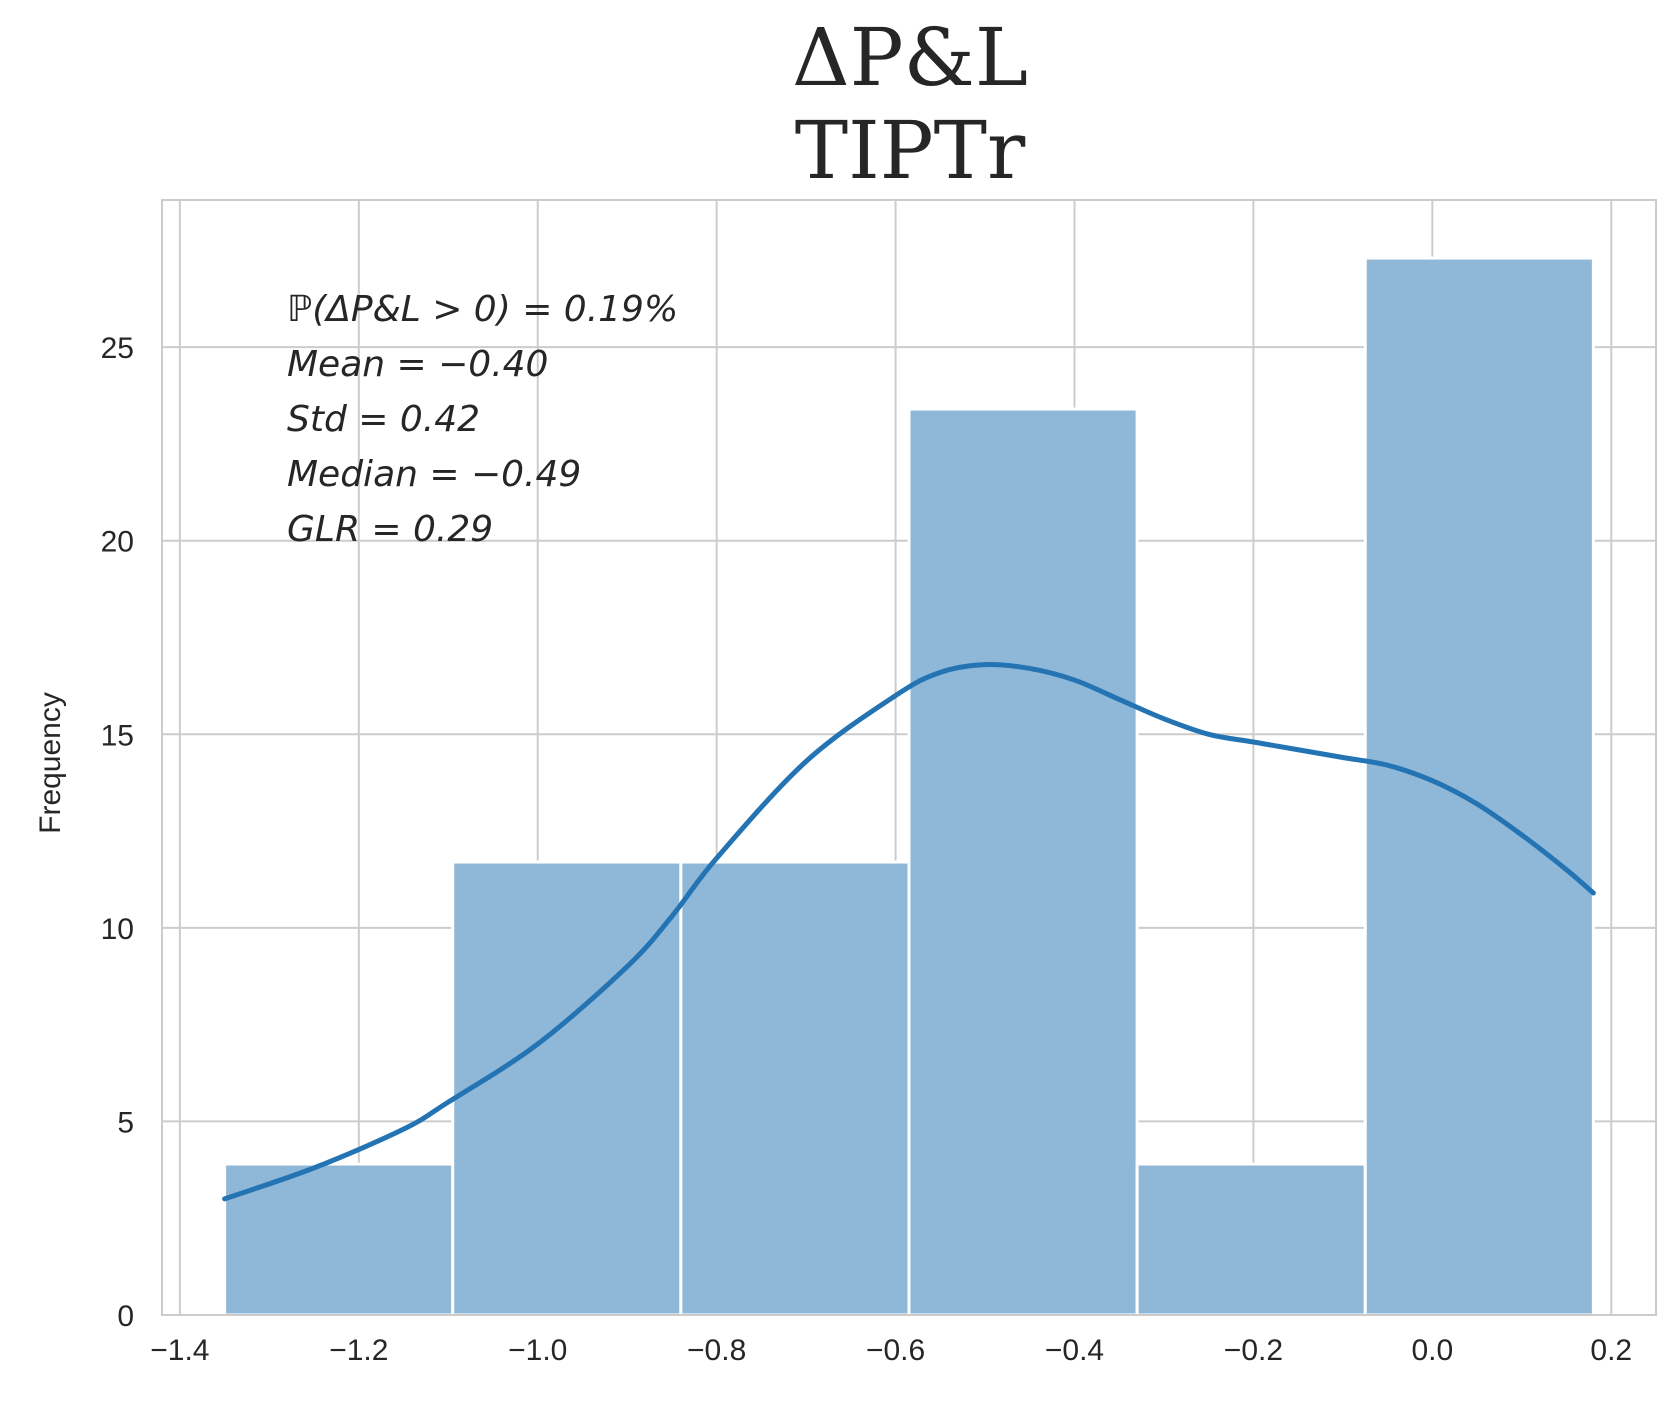  What do you see at coordinates (117, 832) in the screenshot?
I see `y-tick-labels: 0 5 10 15 20 25` at bounding box center [117, 832].